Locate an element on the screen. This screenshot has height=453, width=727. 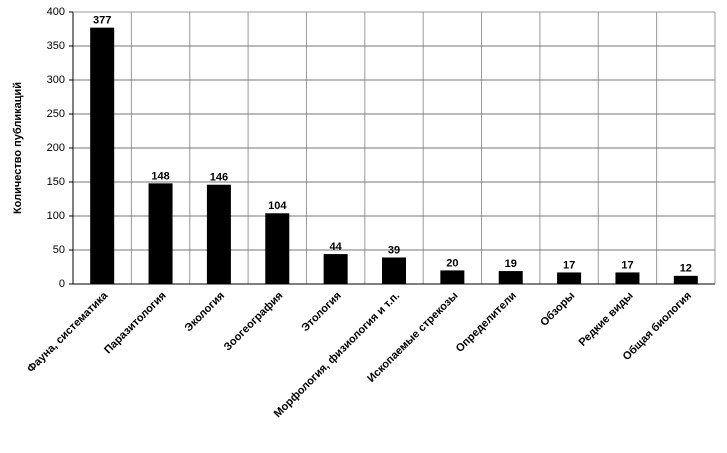
data-label: 377 is located at coordinates (102, 21).